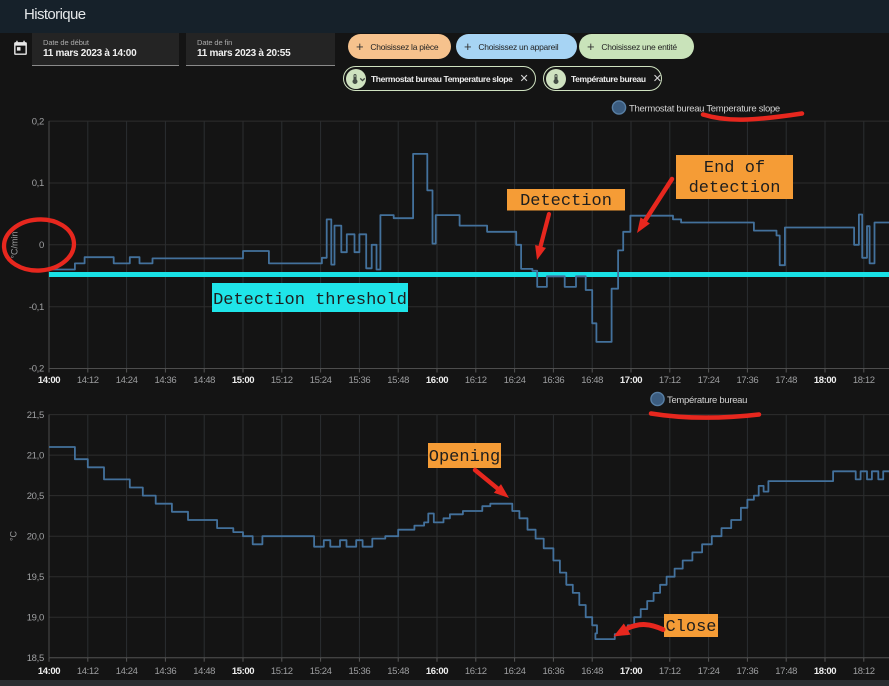 This screenshot has width=889, height=686. What do you see at coordinates (35, 496) in the screenshot?
I see `svg-text: 20,5` at bounding box center [35, 496].